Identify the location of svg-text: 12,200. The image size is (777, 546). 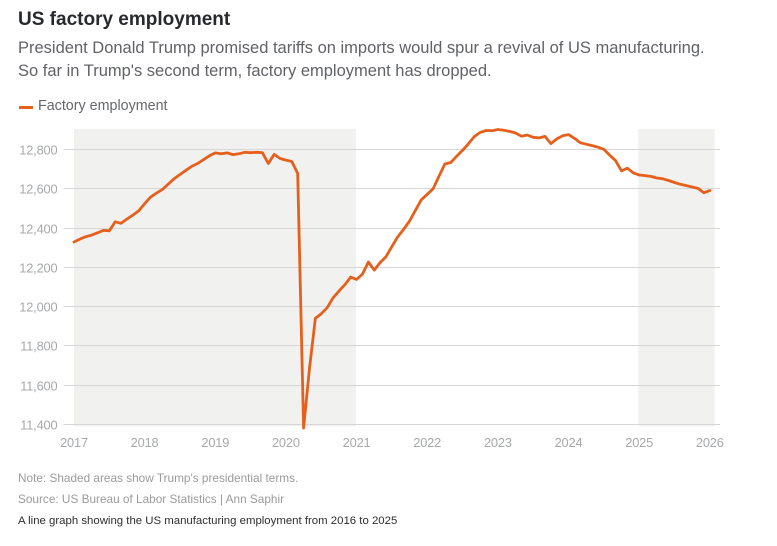
(38, 268).